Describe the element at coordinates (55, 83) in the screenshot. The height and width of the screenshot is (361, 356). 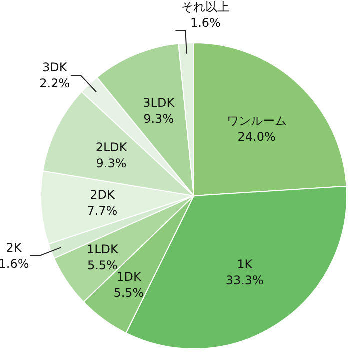
I see `data-label: 2.2%` at that location.